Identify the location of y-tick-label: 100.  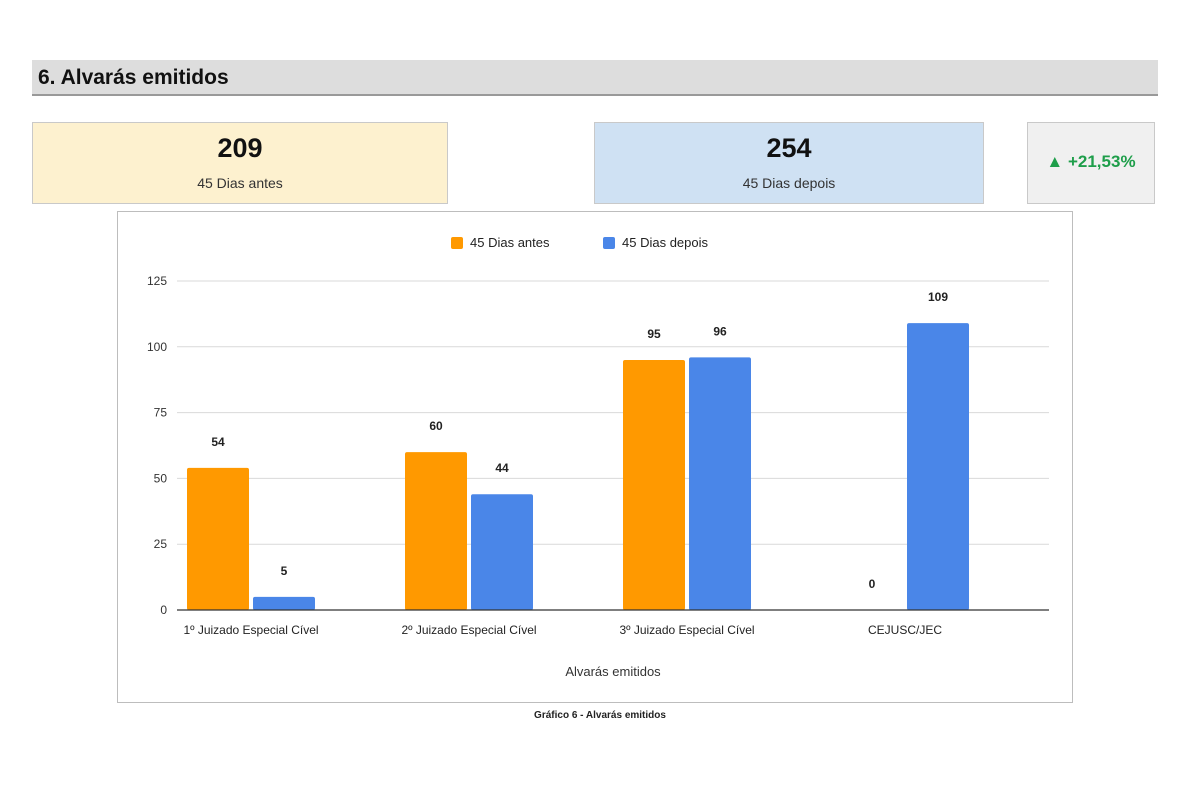
(157, 347).